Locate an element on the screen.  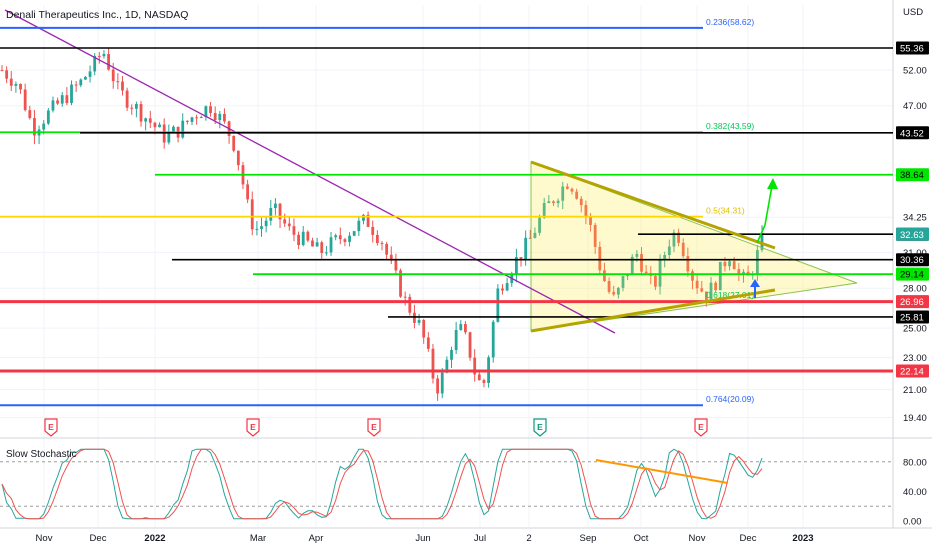
stoch-tick-label: 0.00 is located at coordinates (912, 522).